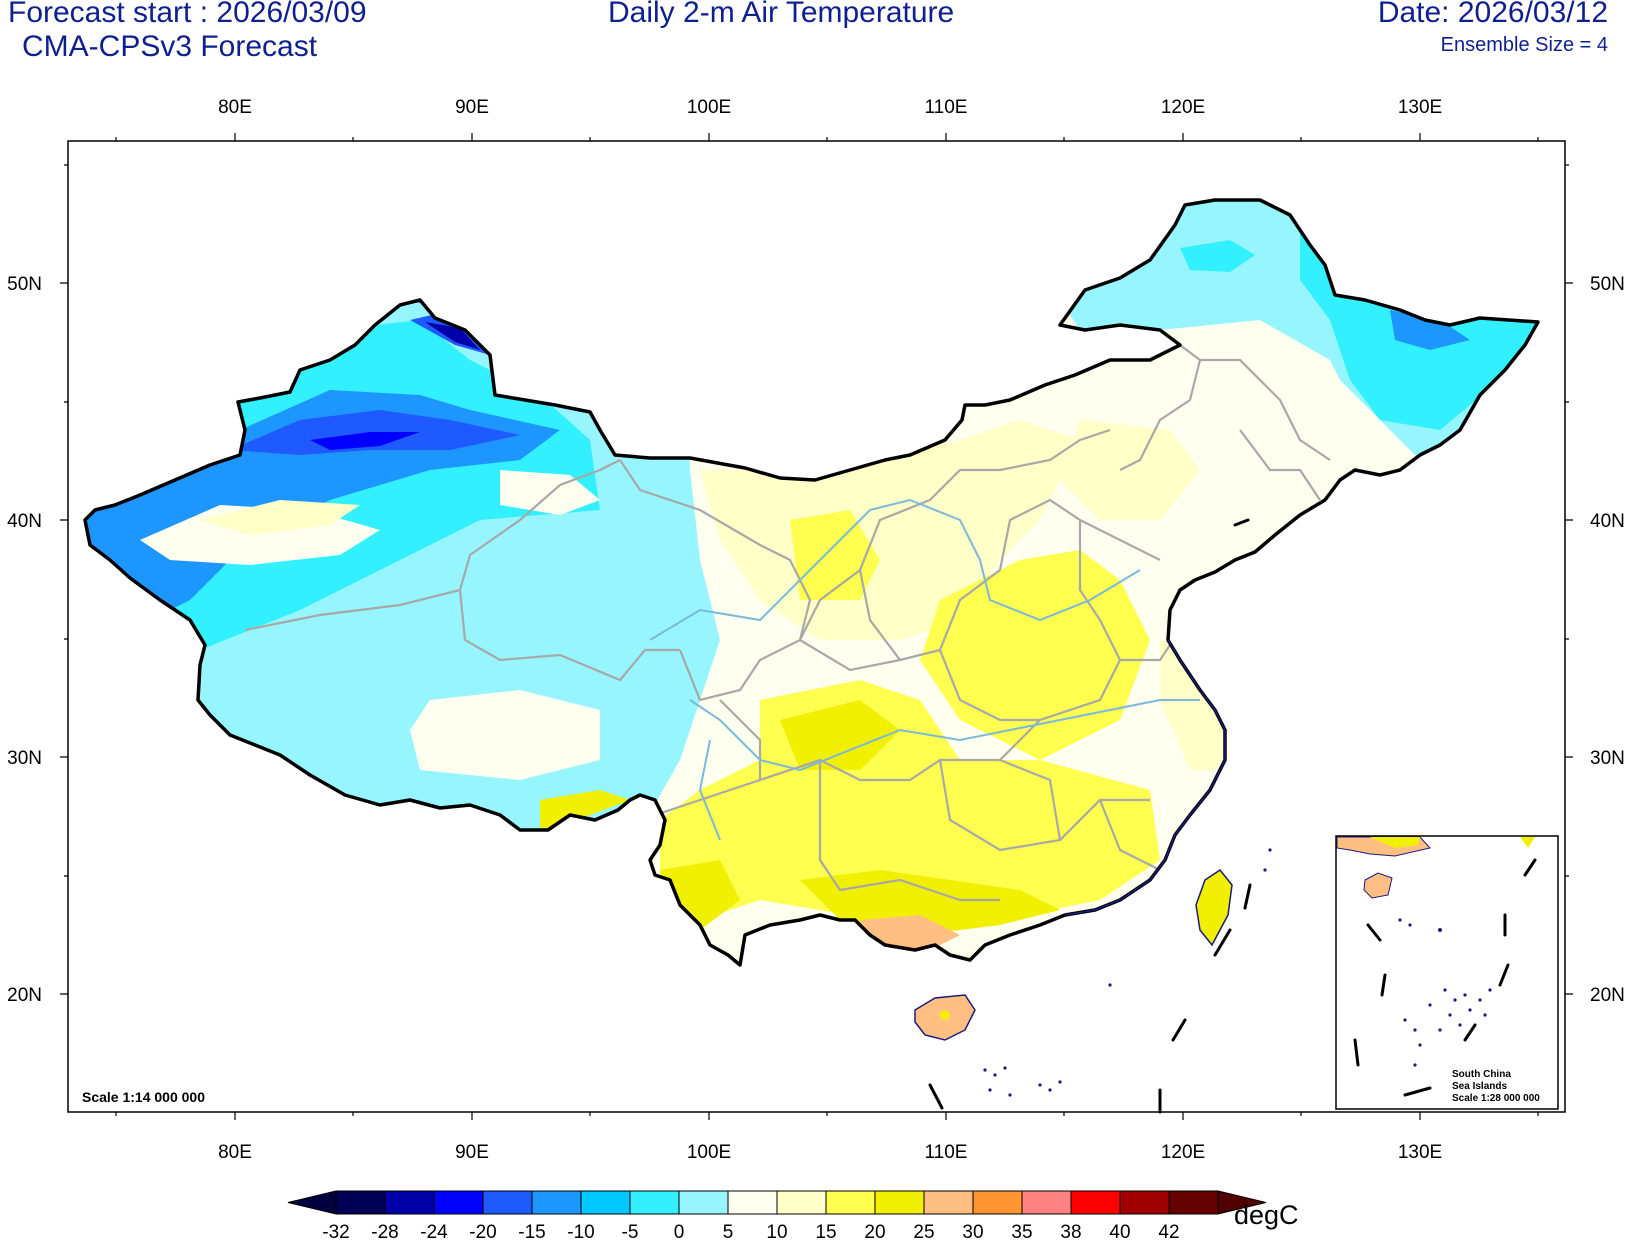 This screenshot has height=1241, width=1632. I want to click on east-coastline, so click(1145, 777).